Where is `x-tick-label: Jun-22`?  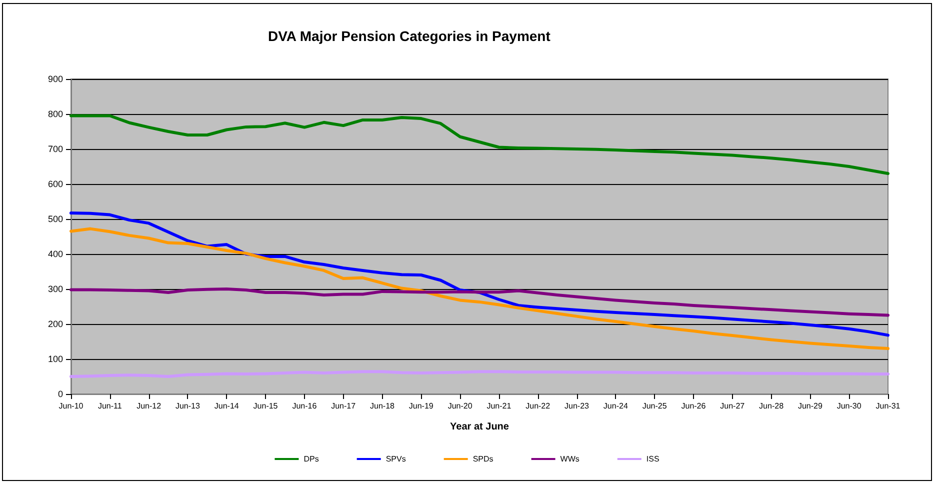 x-tick-label: Jun-22 is located at coordinates (538, 406).